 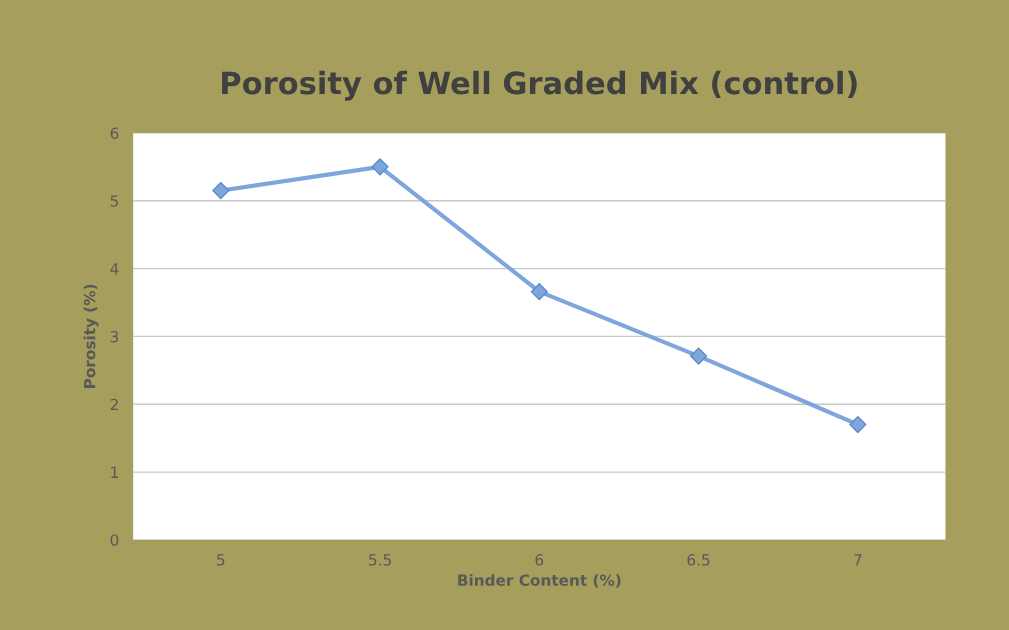 I want to click on chart-title: Porosity of Well Graded Mix (control), so click(x=539, y=85).